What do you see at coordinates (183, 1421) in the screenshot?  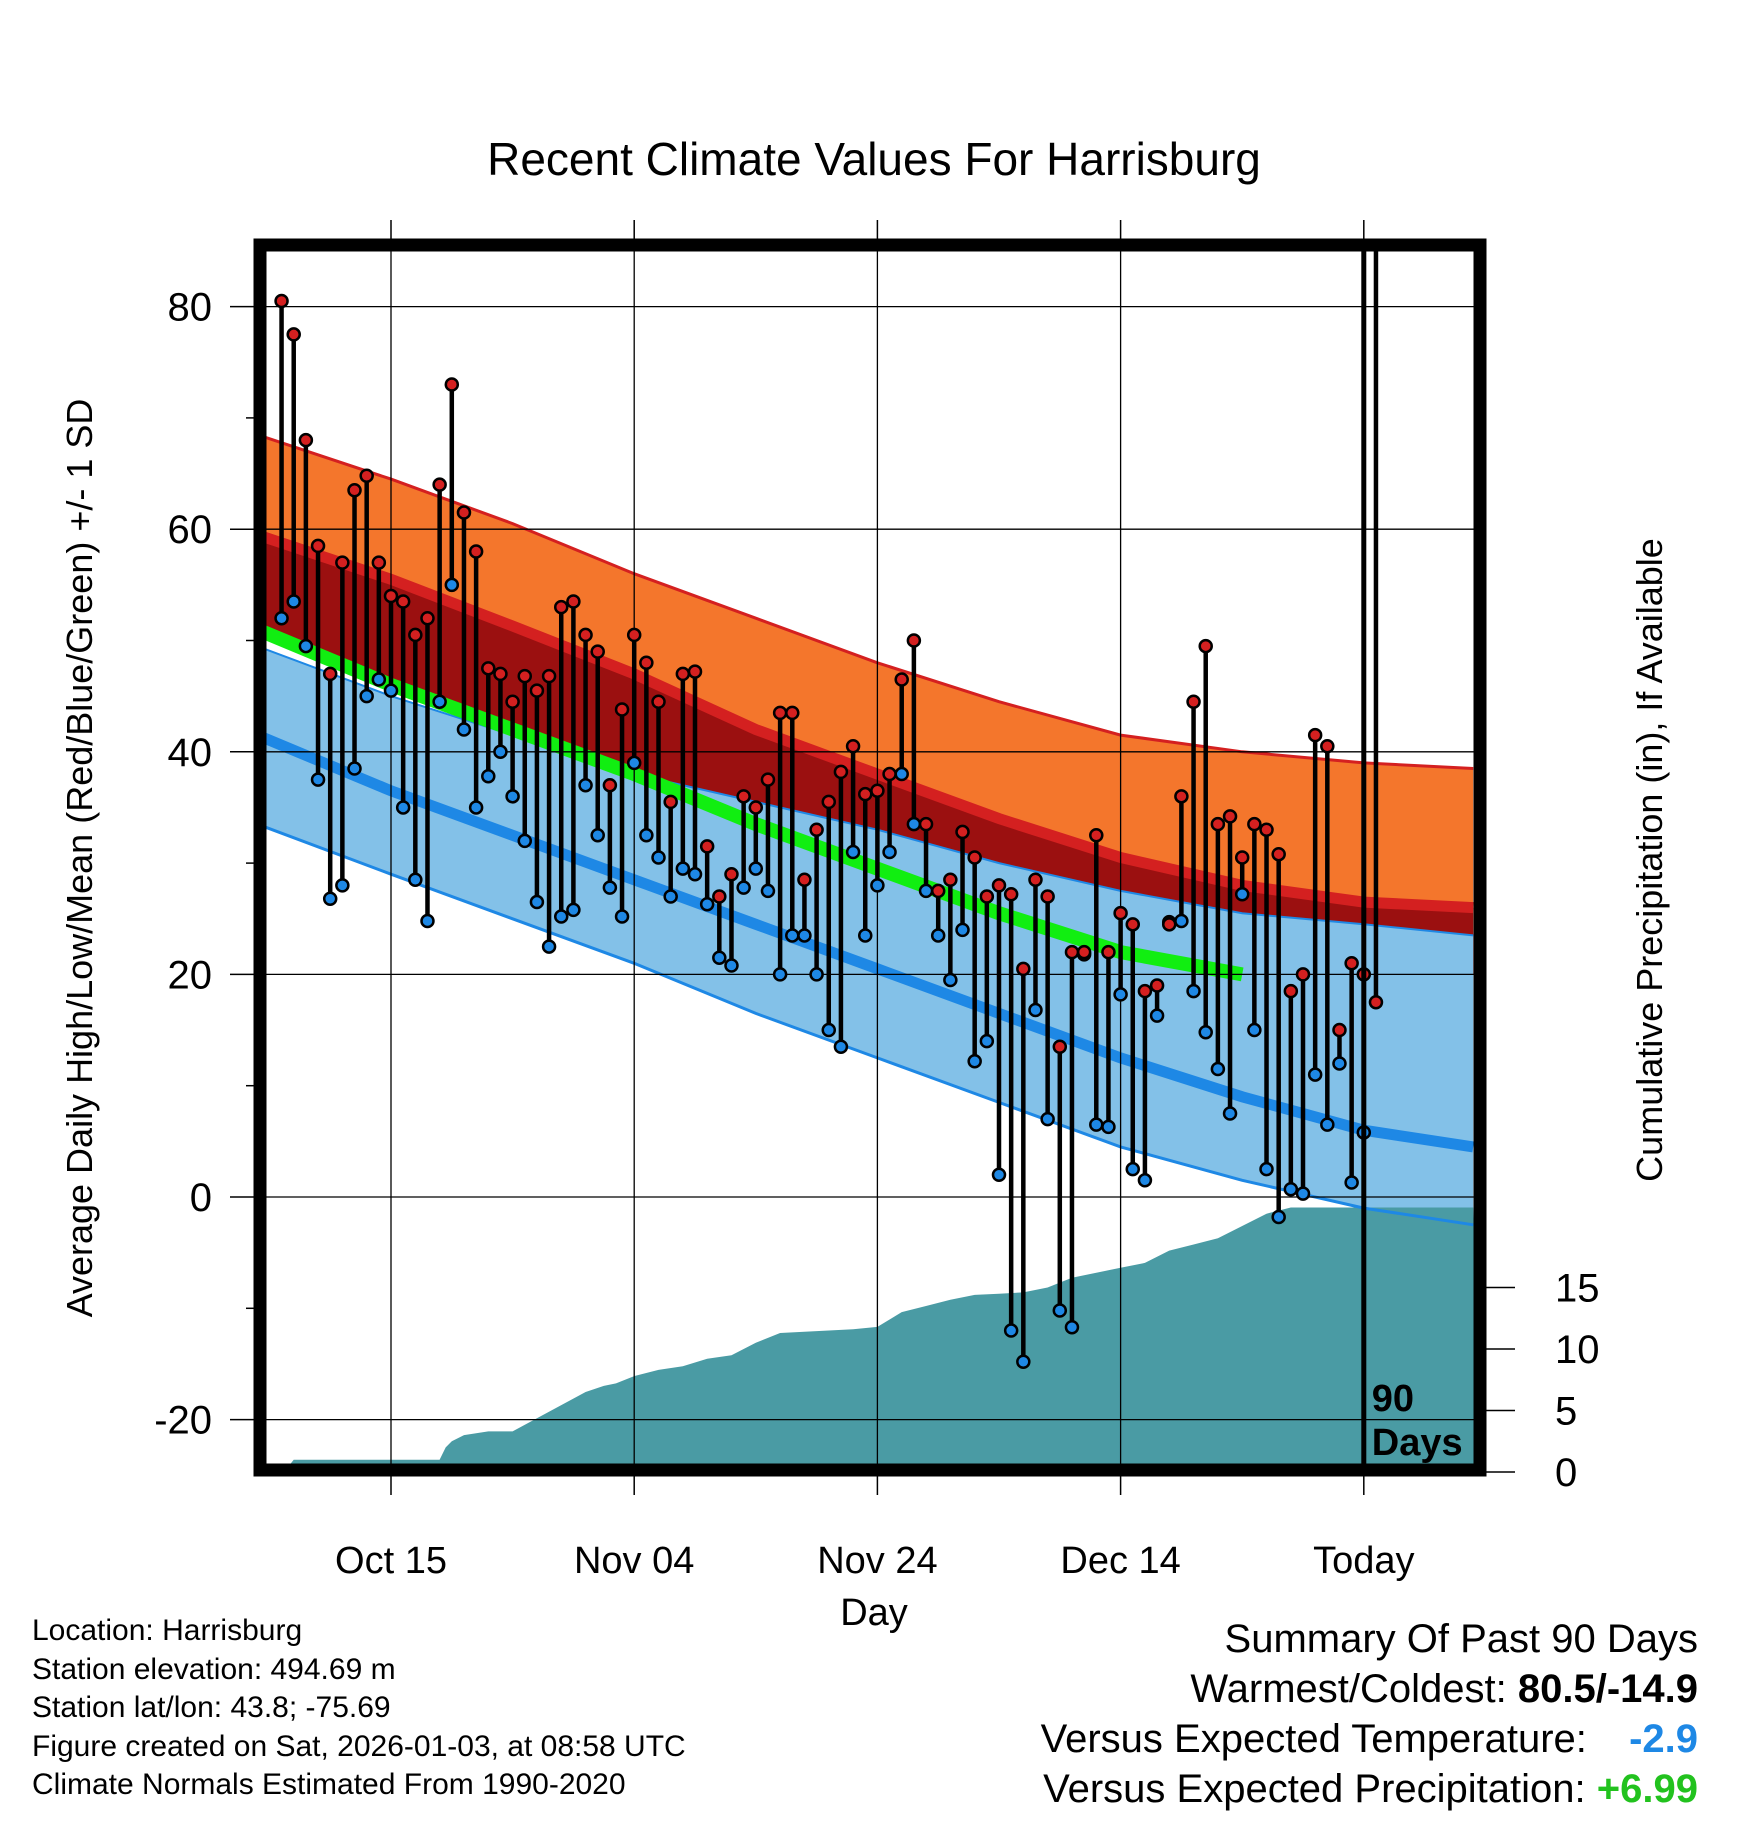 I see `y-tick-label: -20` at bounding box center [183, 1421].